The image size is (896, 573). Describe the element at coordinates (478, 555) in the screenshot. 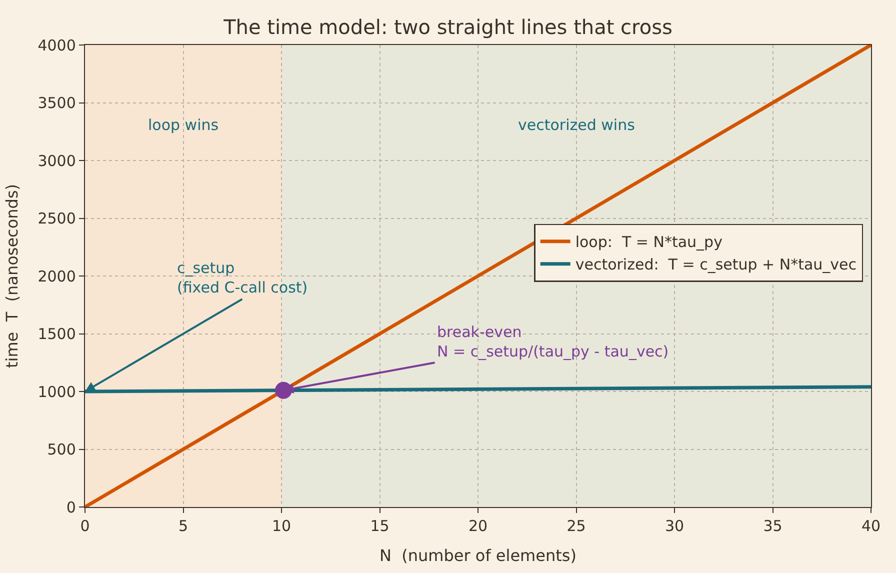

I see `x-axis-title: N (number of elements)` at that location.